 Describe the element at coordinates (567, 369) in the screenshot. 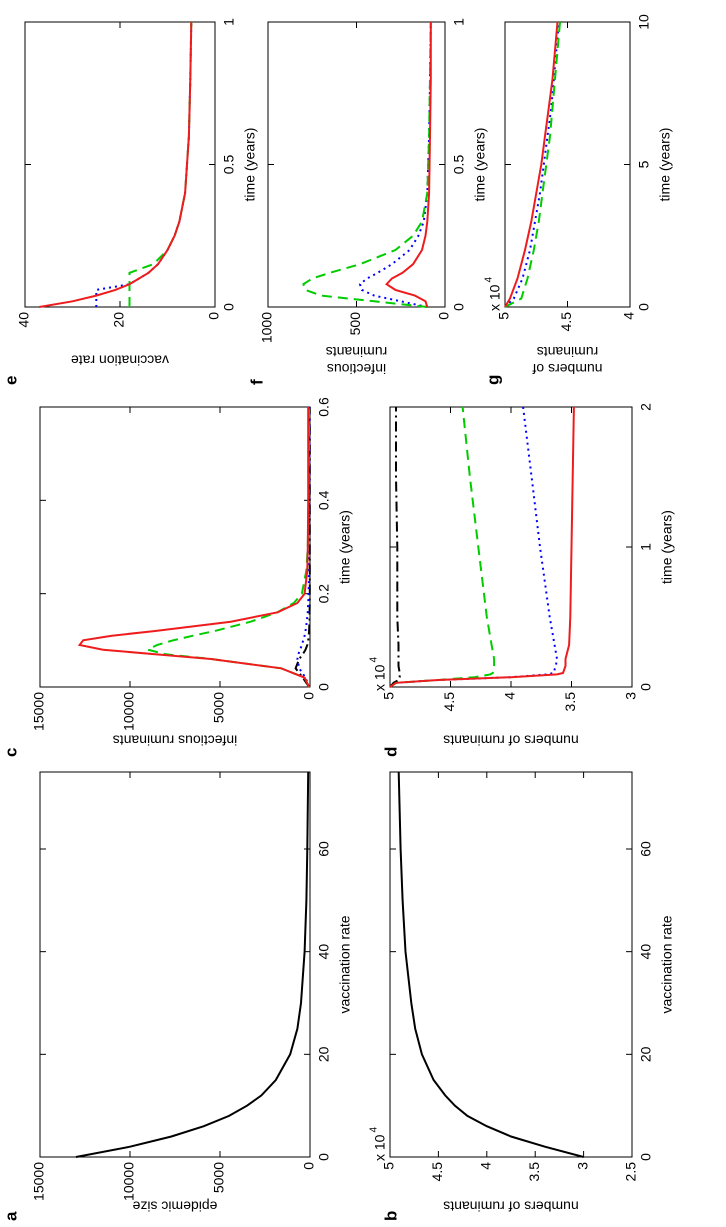

I see `y-axis-label: numbers of` at that location.